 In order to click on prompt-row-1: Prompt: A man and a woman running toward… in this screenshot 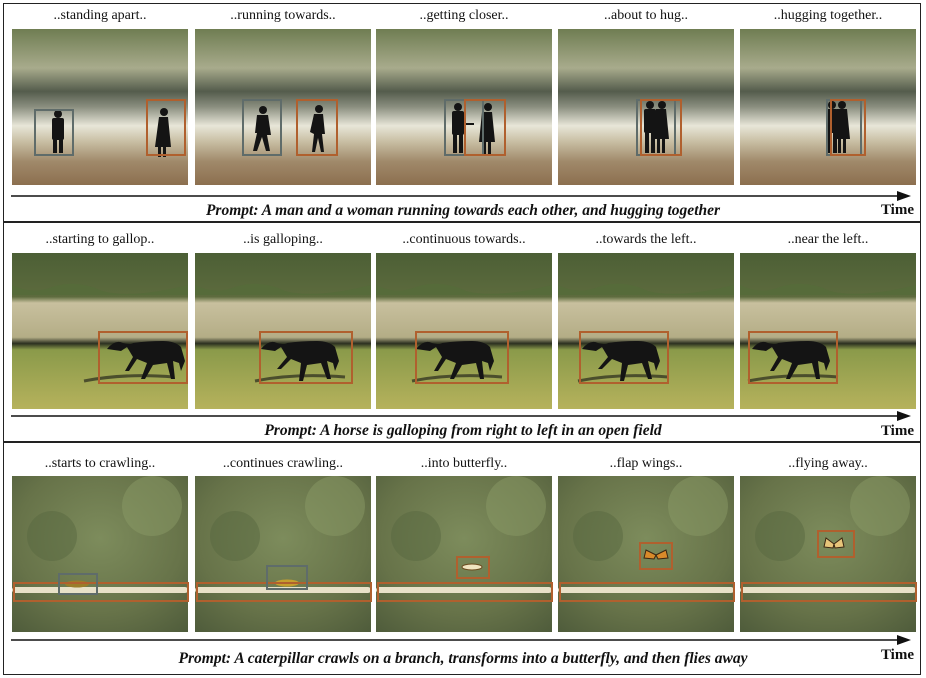, I will do `click(463, 210)`.